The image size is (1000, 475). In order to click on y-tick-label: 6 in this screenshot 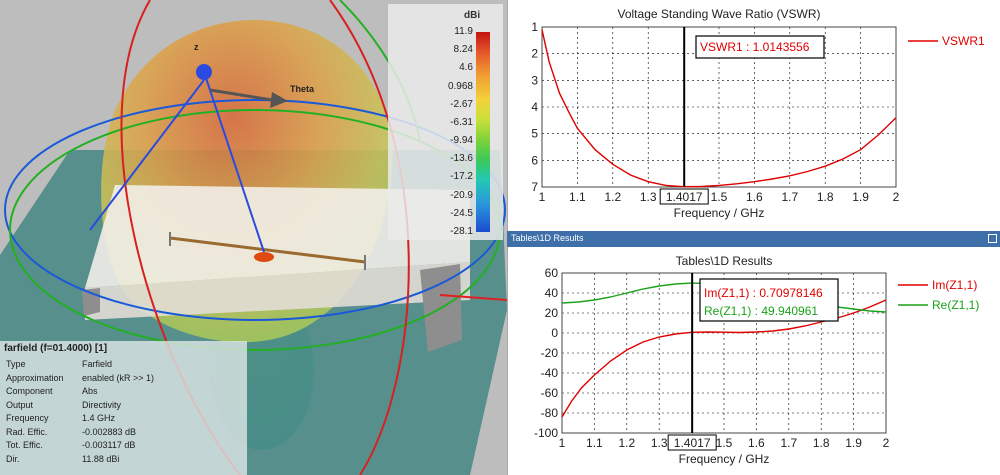, I will do `click(534, 160)`.